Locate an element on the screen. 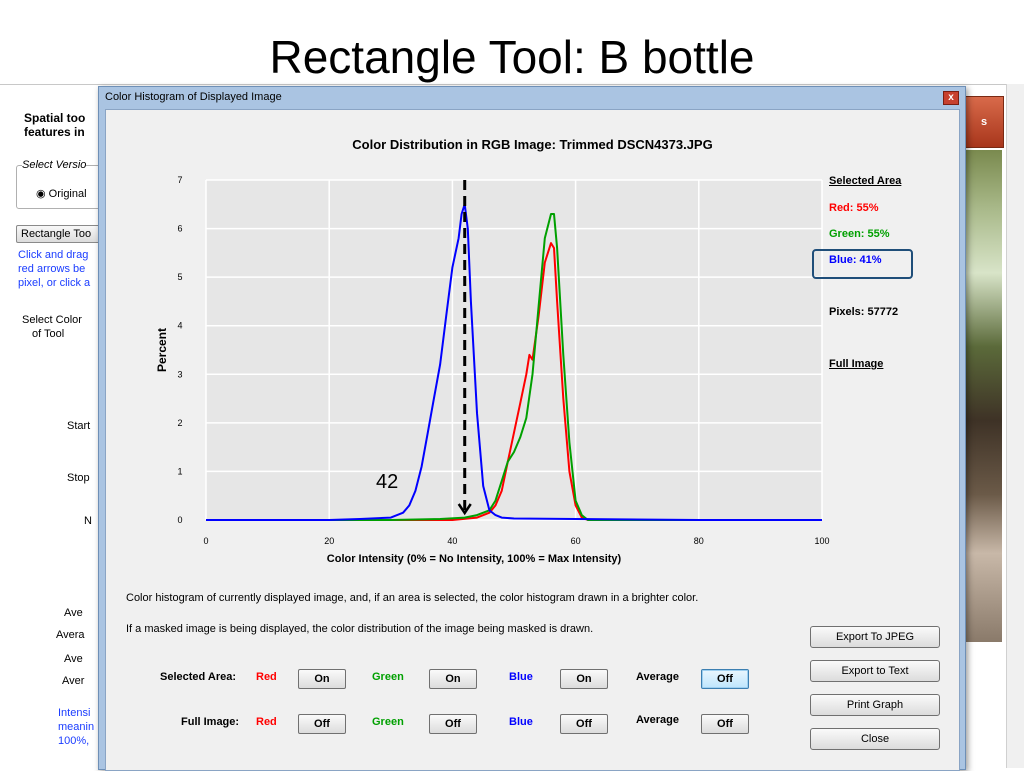  slide-title: Rectangle Tool: B bottle is located at coordinates (512, 57).